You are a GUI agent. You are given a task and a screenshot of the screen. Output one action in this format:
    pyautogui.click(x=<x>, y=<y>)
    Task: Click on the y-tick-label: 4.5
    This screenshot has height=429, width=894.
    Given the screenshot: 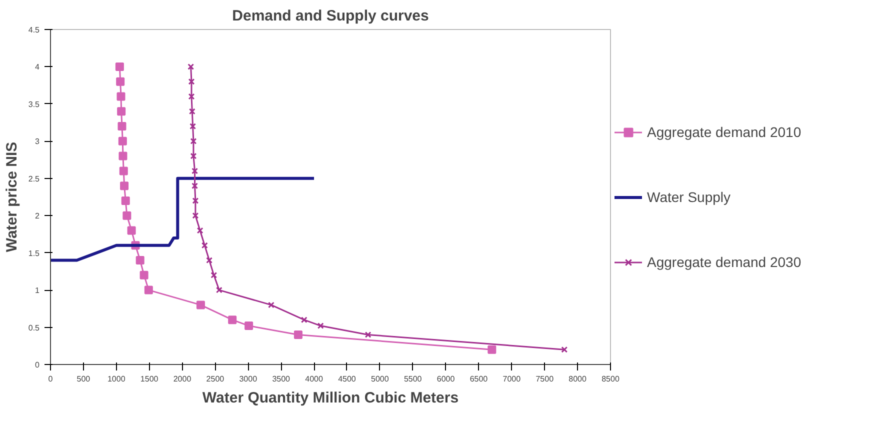 What is the action you would take?
    pyautogui.click(x=34, y=30)
    